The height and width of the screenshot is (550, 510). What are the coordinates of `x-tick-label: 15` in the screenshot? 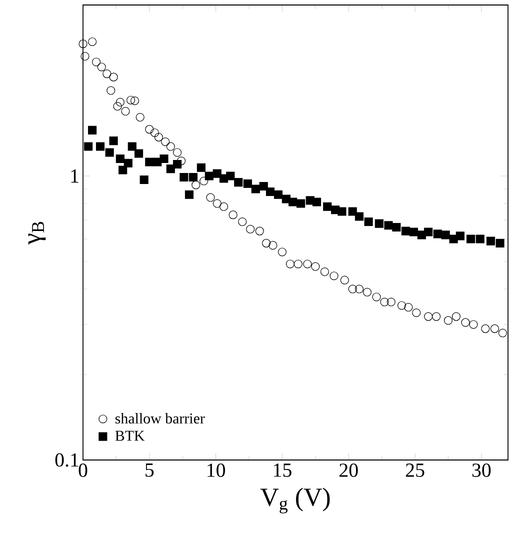 It's located at (283, 470).